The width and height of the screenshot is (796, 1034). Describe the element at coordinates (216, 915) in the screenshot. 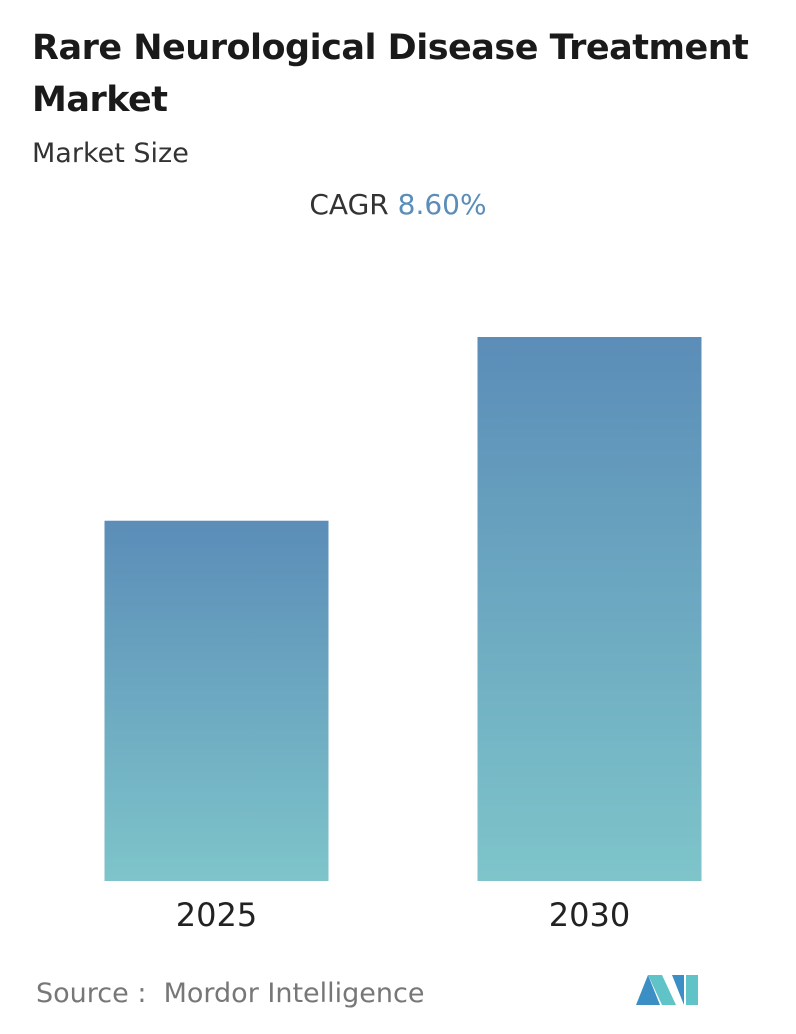

I see `x-tick-label: 2025` at that location.